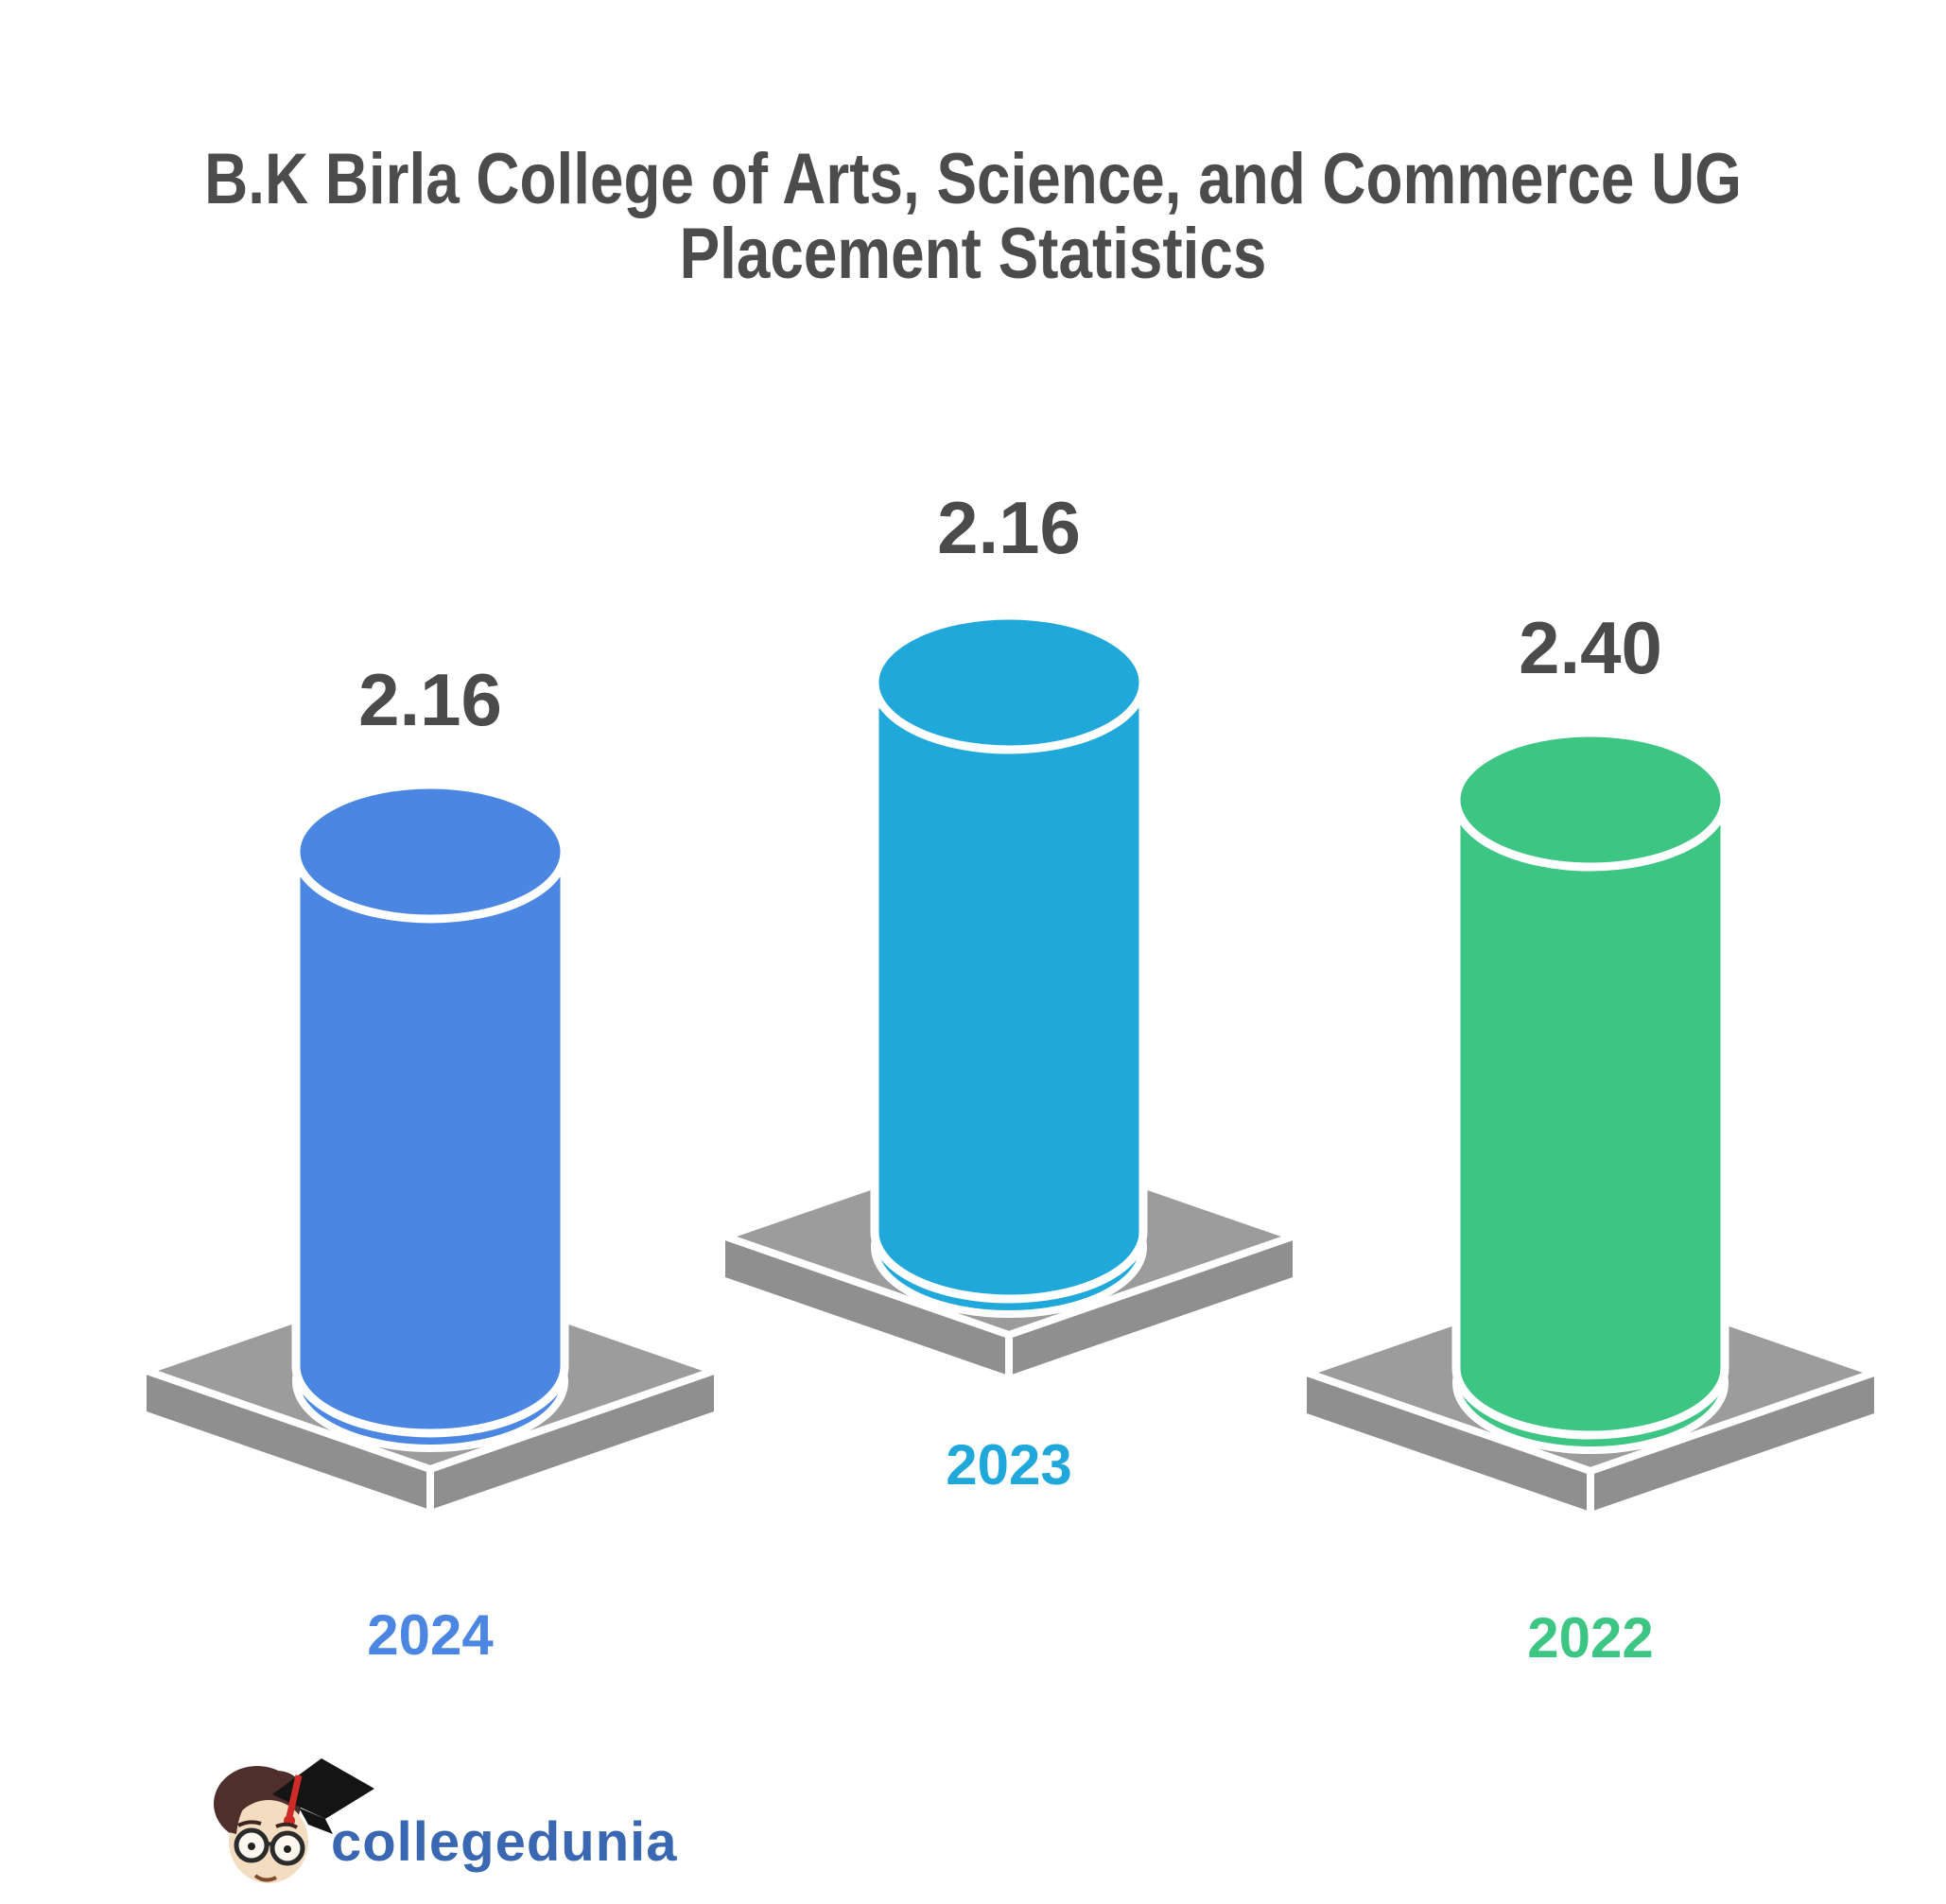 This screenshot has width=1946, height=1904. I want to click on logo-text: collegedunia, so click(505, 1842).